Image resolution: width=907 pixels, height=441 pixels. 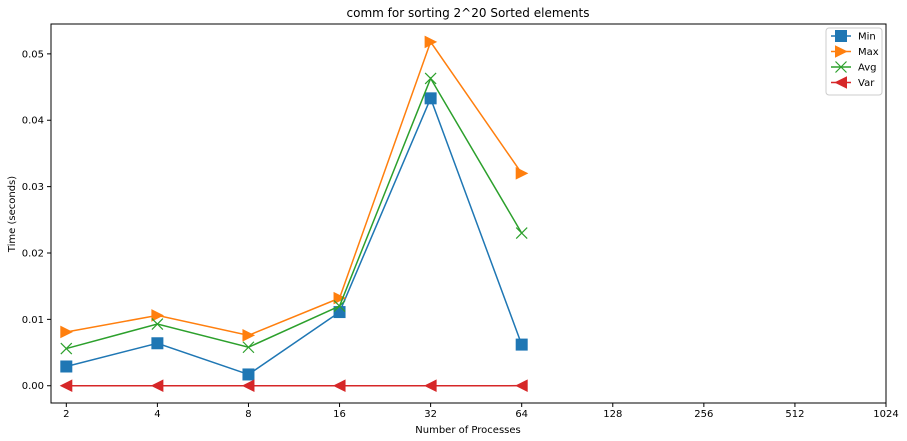 What do you see at coordinates (612, 414) in the screenshot?
I see `x-tick-label: 128` at bounding box center [612, 414].